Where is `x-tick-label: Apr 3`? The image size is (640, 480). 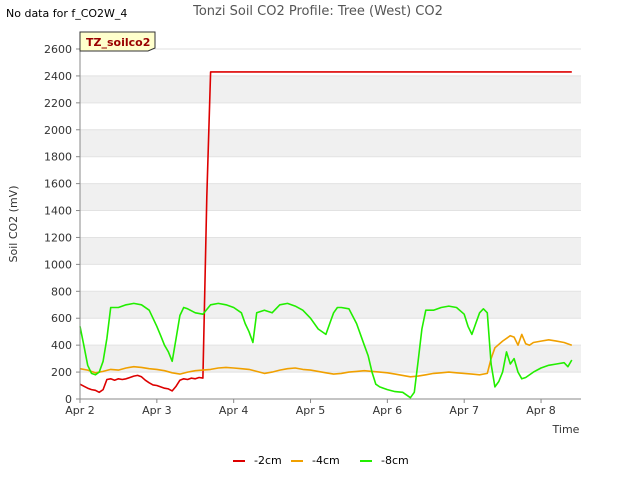 x-tick-label: Apr 3 is located at coordinates (157, 410).